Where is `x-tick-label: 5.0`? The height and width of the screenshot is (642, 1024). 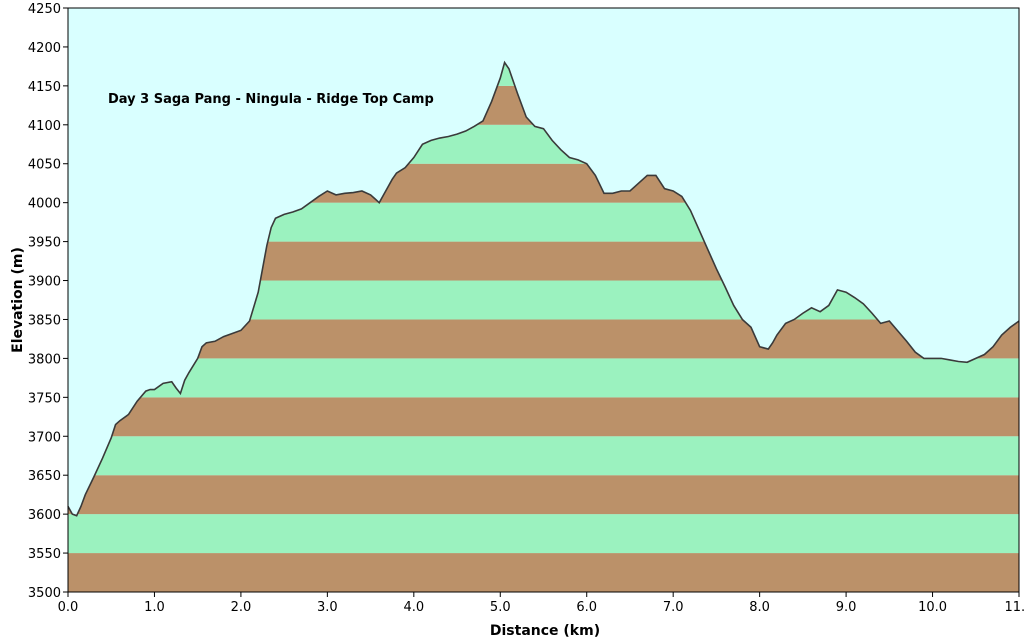
x-tick-label: 5.0 is located at coordinates (500, 607).